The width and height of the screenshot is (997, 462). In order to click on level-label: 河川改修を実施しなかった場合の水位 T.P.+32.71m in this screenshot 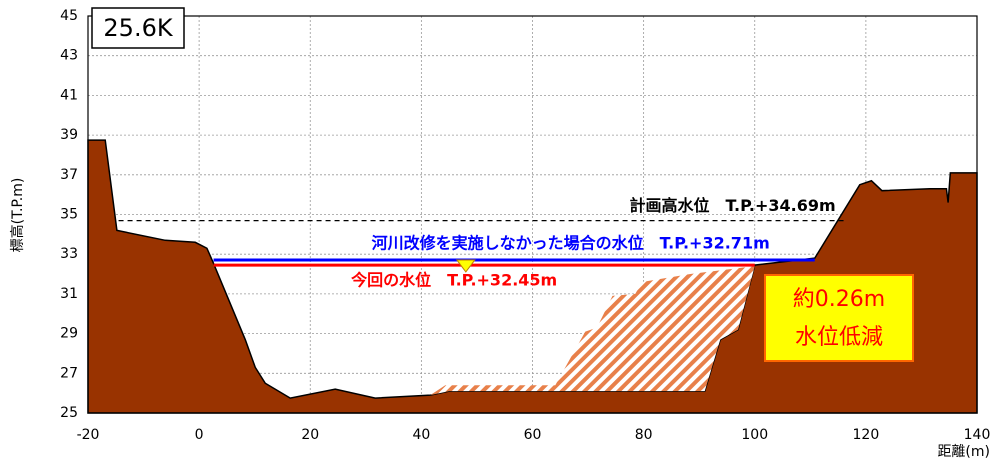, I will do `click(571, 242)`.